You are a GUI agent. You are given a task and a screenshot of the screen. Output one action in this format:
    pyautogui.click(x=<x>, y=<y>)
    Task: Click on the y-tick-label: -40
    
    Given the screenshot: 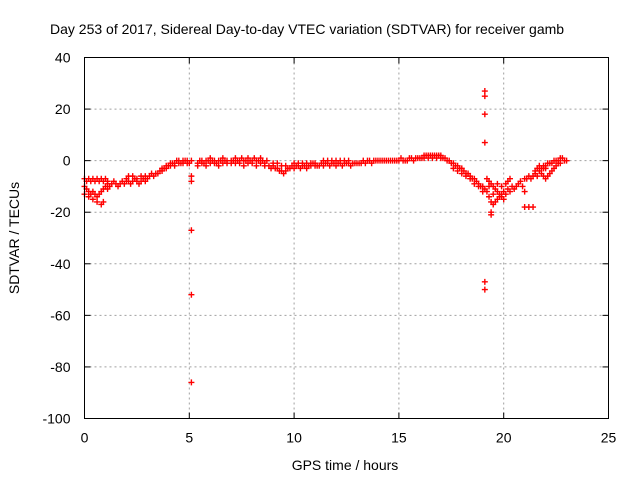 What is the action you would take?
    pyautogui.click(x=60, y=264)
    